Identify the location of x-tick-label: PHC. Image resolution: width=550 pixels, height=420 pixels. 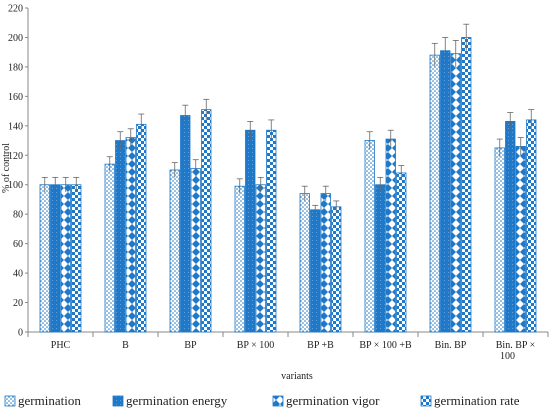
(61, 345).